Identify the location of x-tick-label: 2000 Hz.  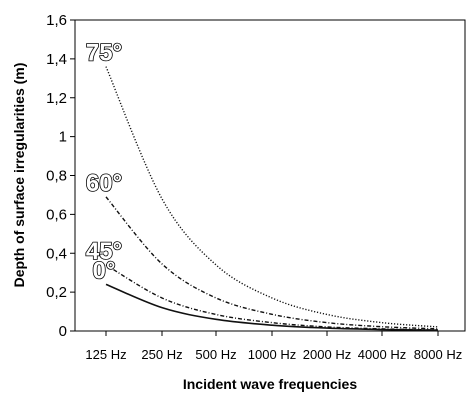
(327, 354).